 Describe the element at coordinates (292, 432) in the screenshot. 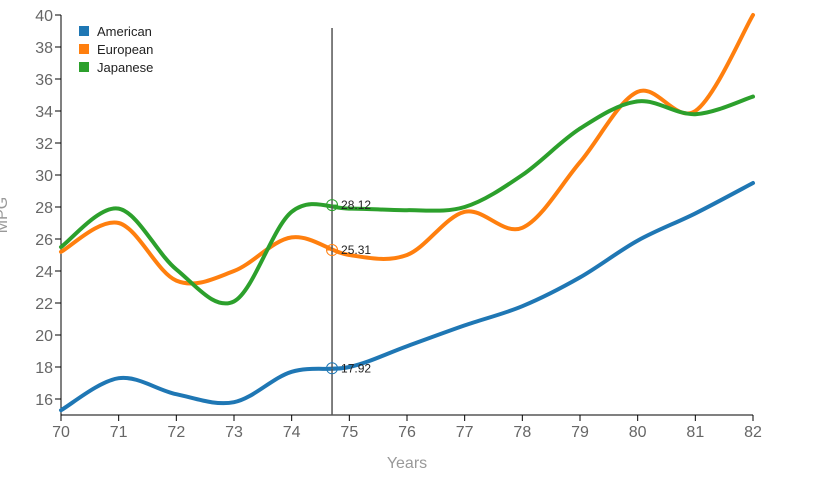

I see `x-tick-label: 74` at that location.